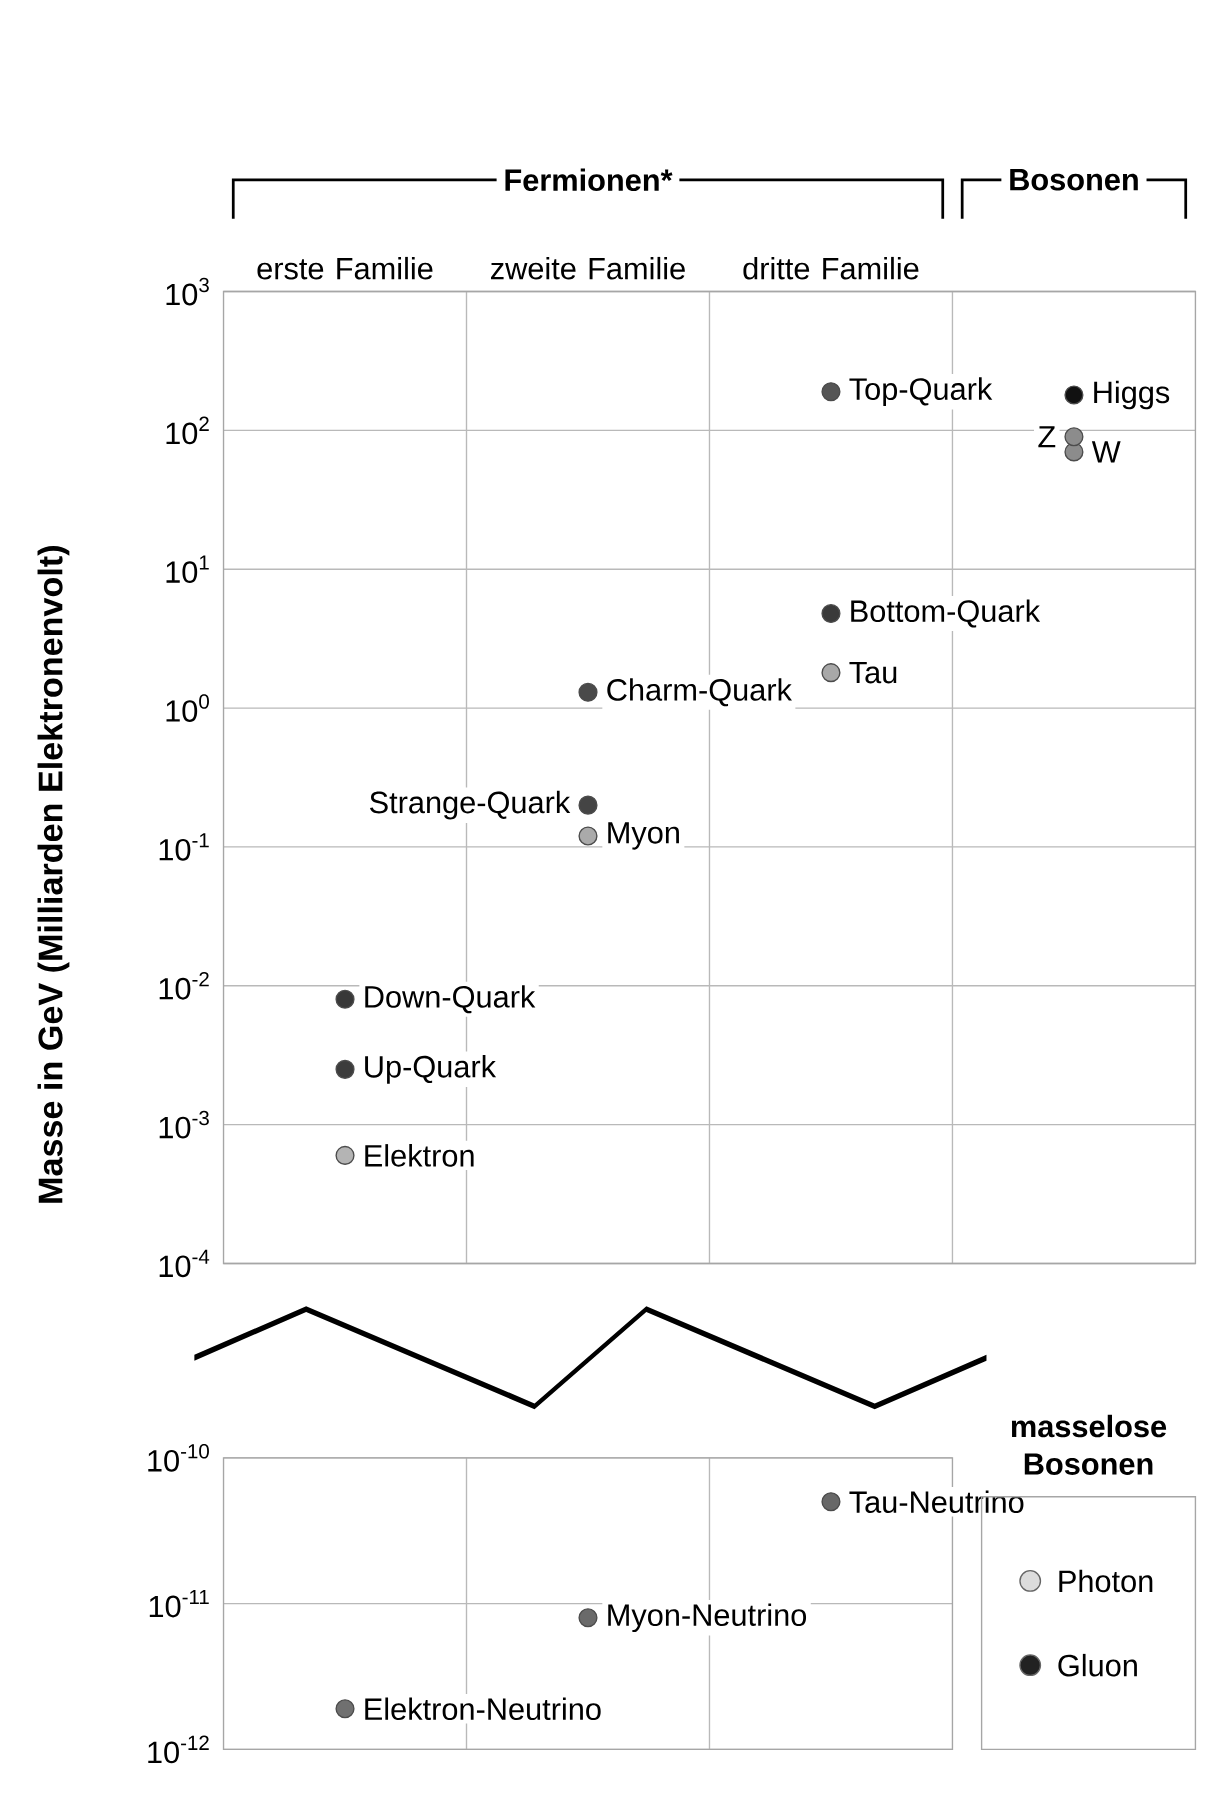  What do you see at coordinates (644, 836) in the screenshot?
I see `series-label: Myon` at bounding box center [644, 836].